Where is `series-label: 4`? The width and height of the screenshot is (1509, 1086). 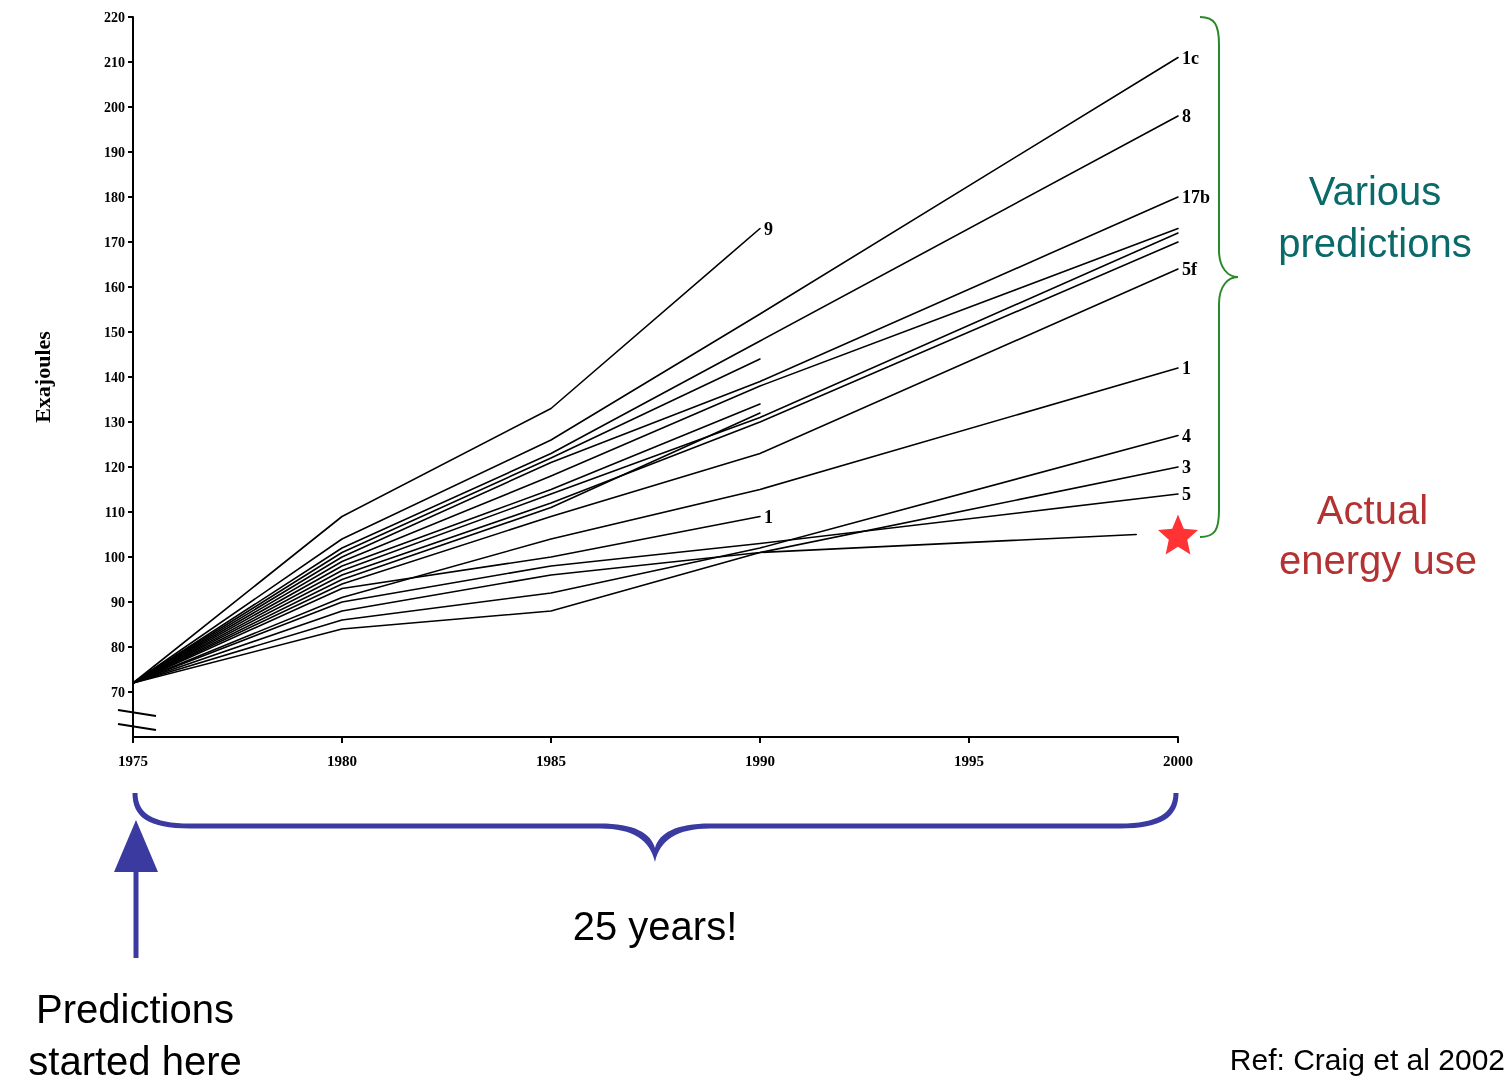 series-label: 4 is located at coordinates (1186, 435).